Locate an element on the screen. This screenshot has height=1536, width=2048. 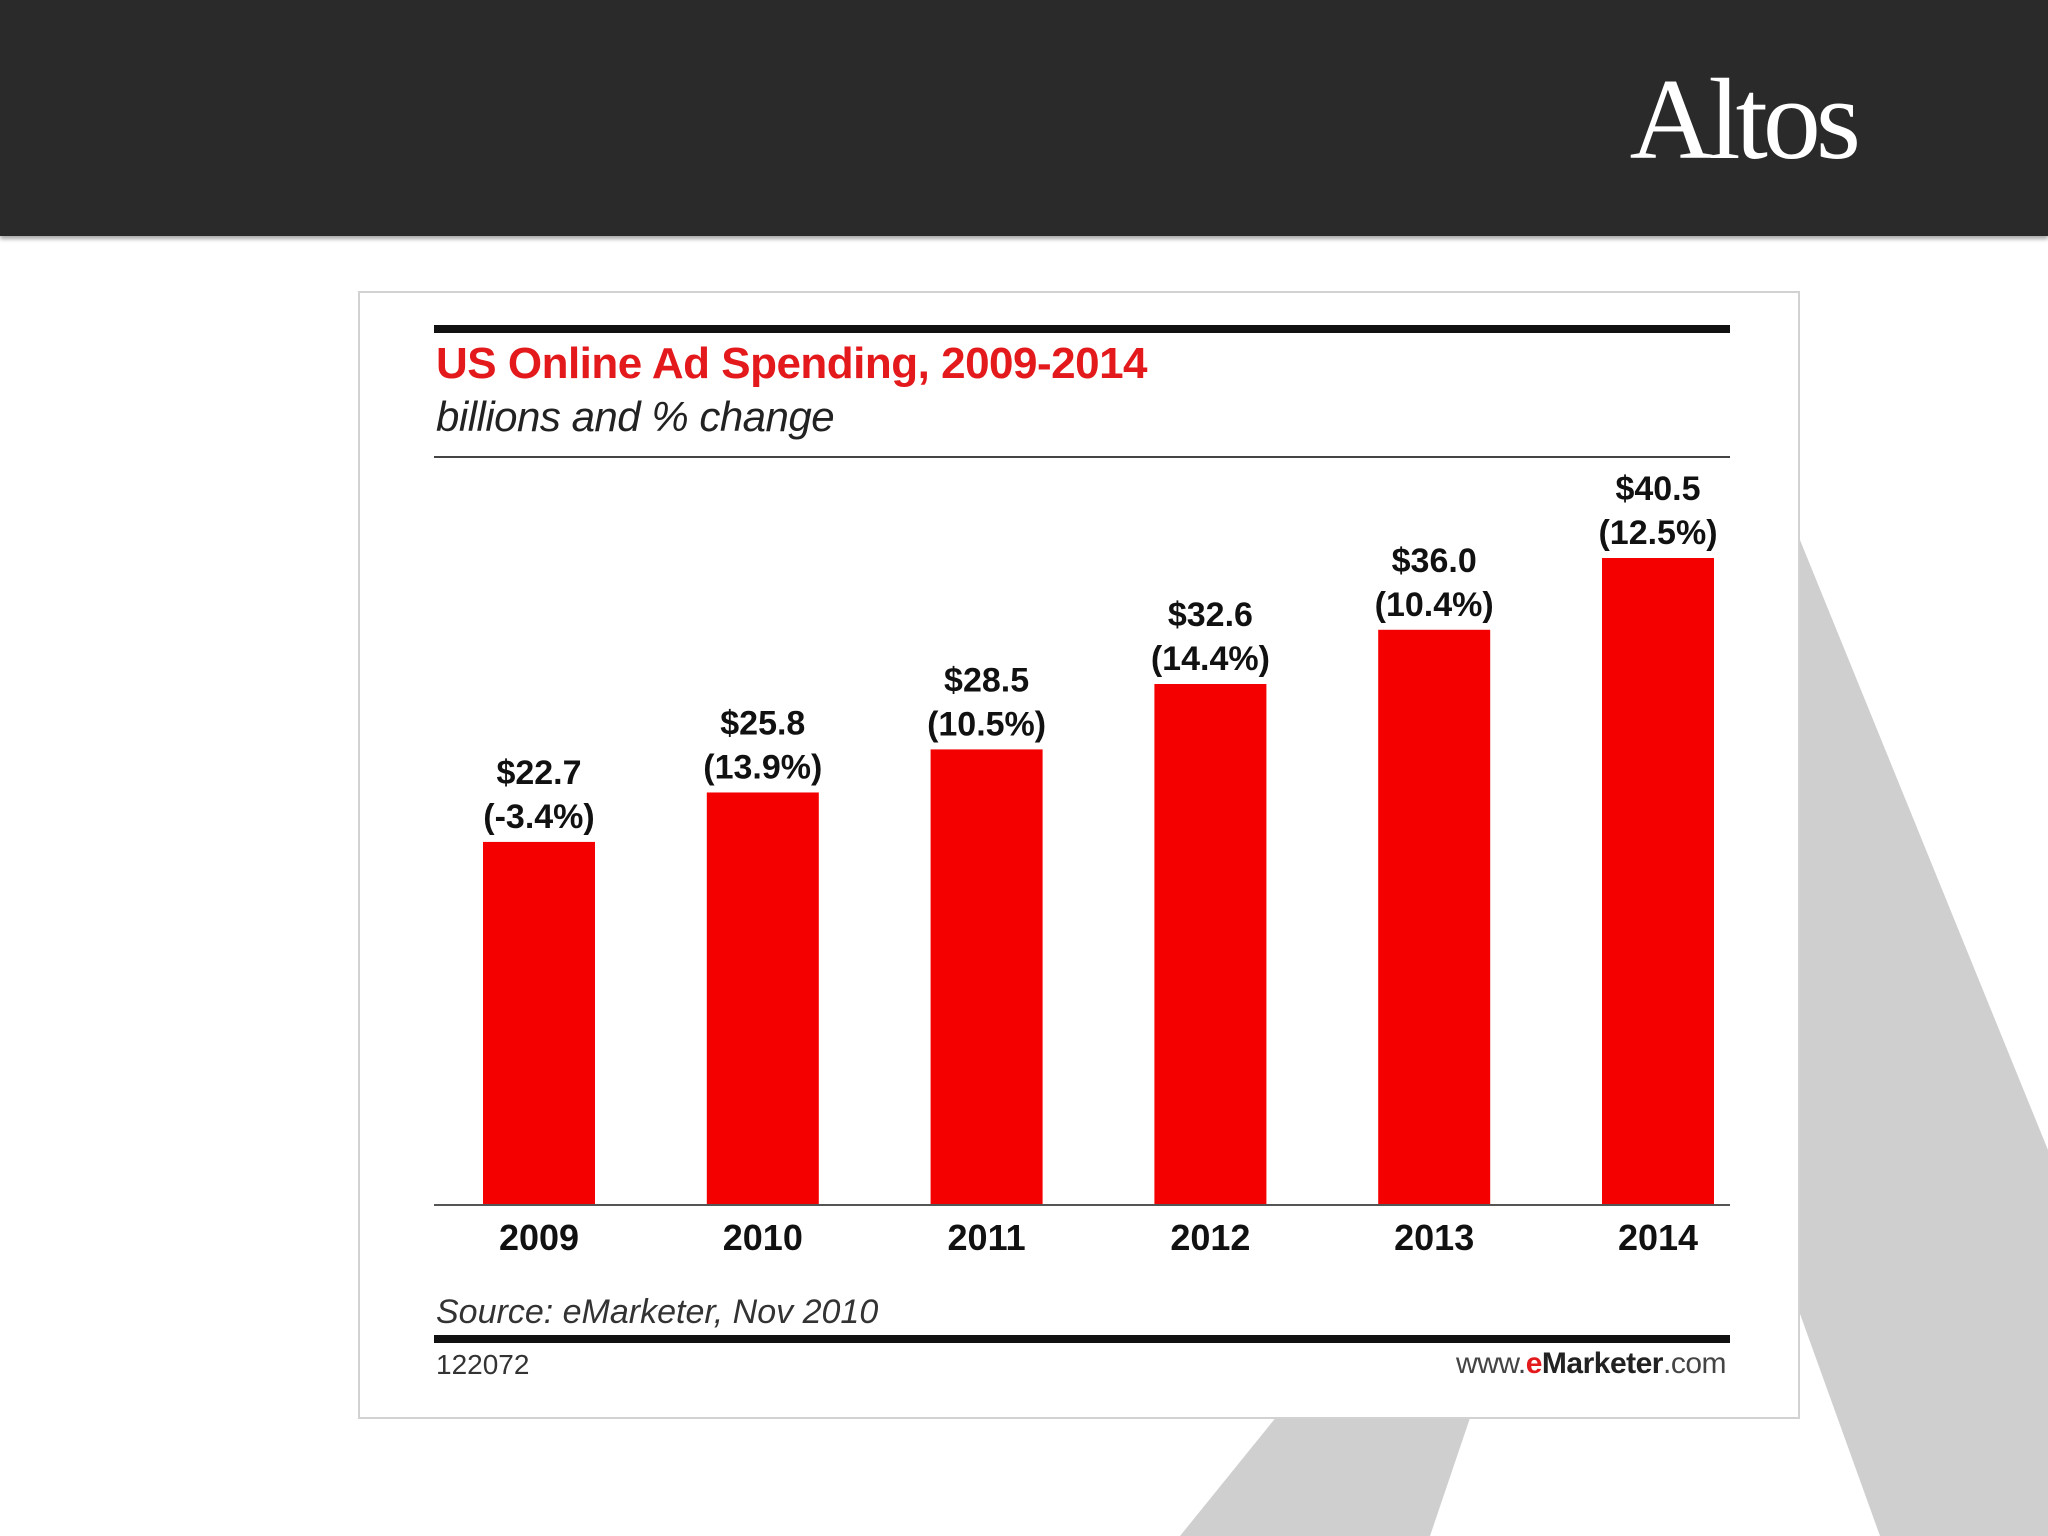
emarketer-site-link: www.eMarketer.com is located at coordinates (1591, 1364).